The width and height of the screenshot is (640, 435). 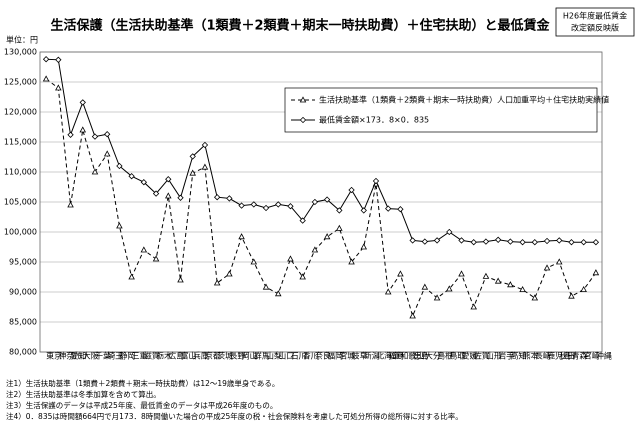 I want to click on y-tick-label: 95,000, so click(x=23, y=262).